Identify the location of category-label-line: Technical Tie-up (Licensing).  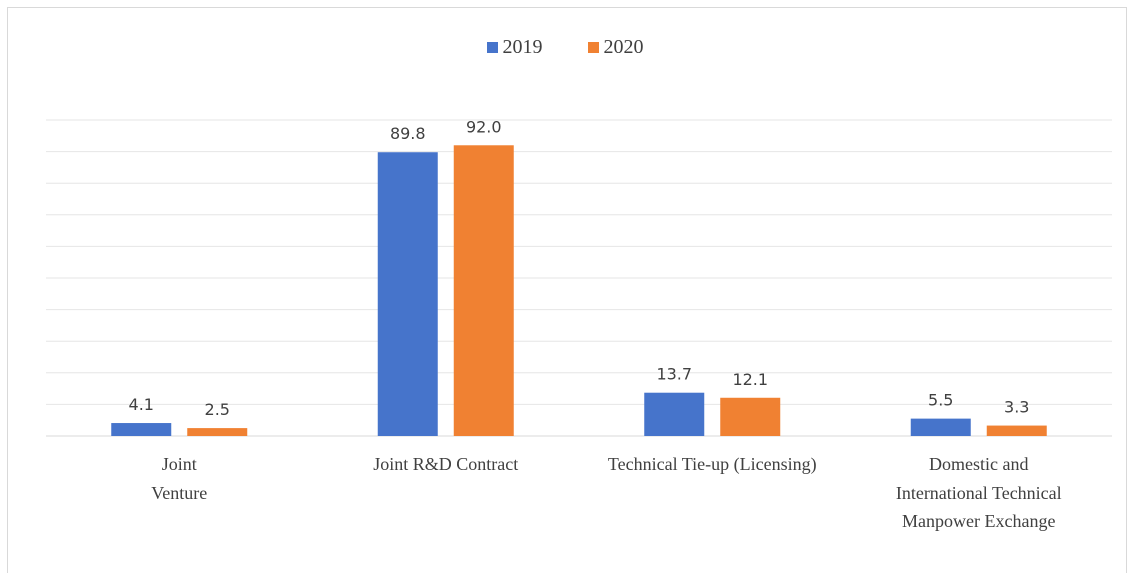
(712, 464).